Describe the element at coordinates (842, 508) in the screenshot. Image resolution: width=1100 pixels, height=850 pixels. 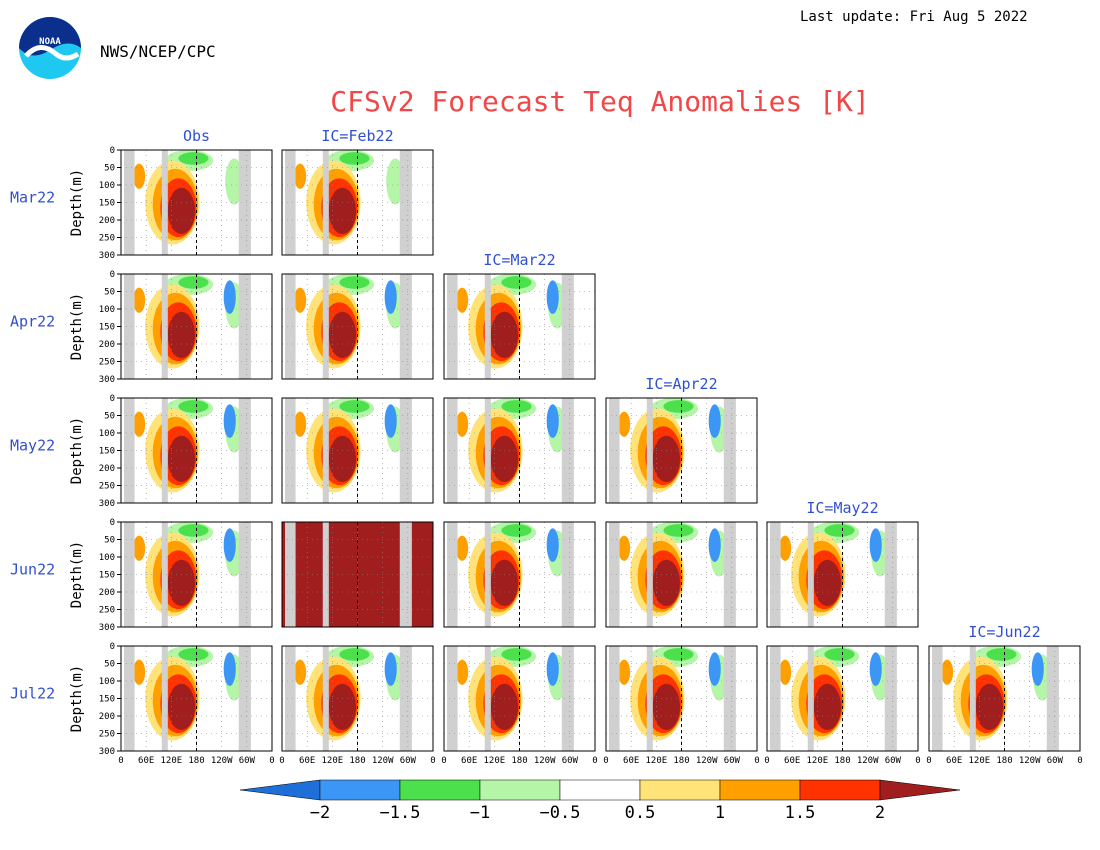
I see `column-label: IC=May22` at that location.